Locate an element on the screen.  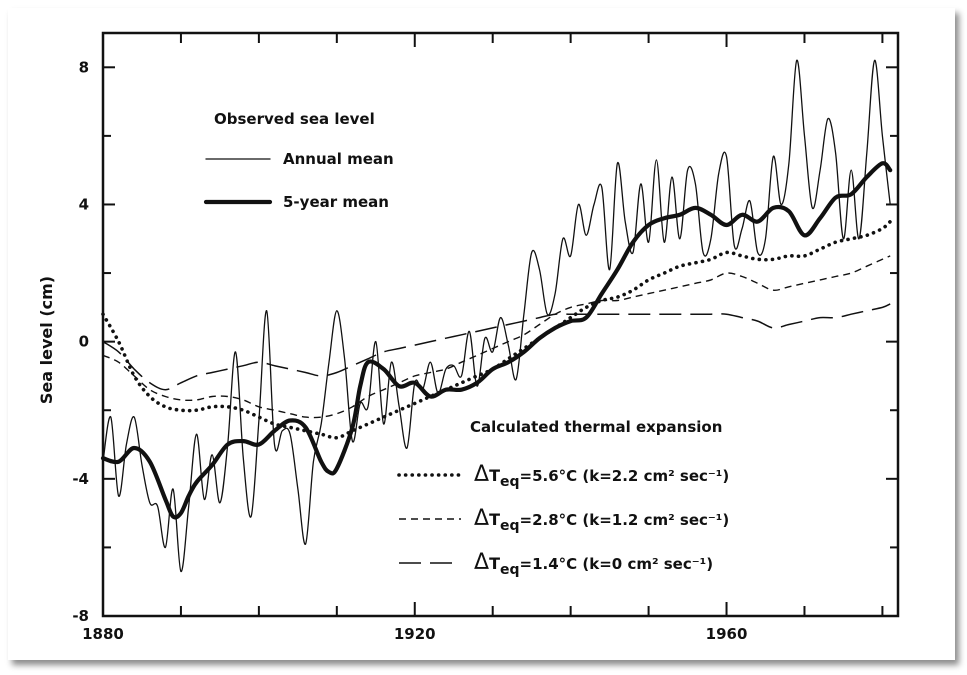
legend-label-5yr: 5-year mean is located at coordinates (336, 202).